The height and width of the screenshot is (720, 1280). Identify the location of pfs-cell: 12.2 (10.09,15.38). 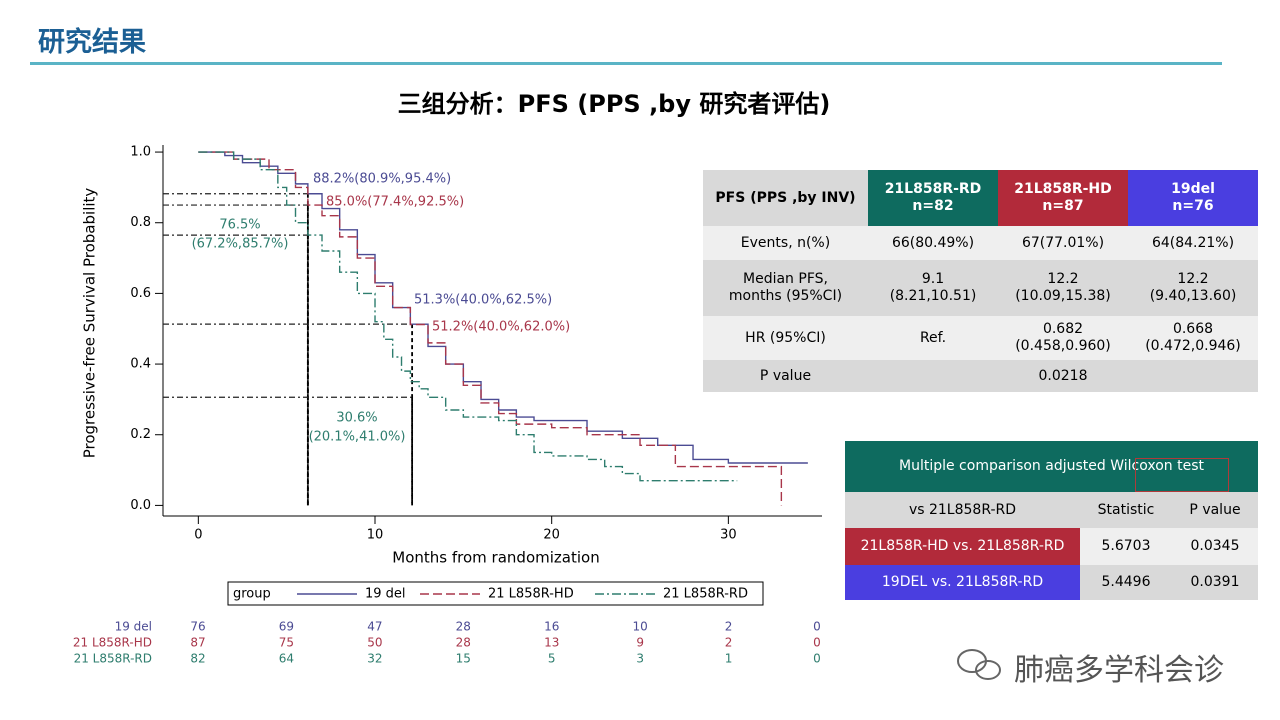
(1063, 288).